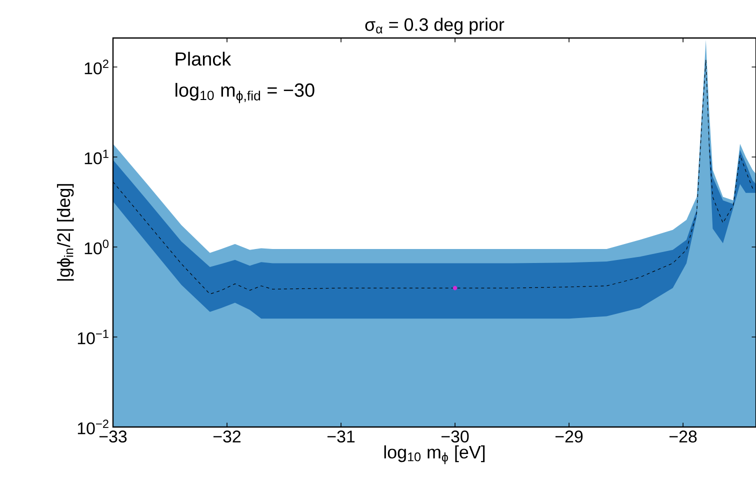  What do you see at coordinates (65, 232) in the screenshot?
I see `y-axis-title: |gϕ$_{in}$/2| [deg]` at bounding box center [65, 232].